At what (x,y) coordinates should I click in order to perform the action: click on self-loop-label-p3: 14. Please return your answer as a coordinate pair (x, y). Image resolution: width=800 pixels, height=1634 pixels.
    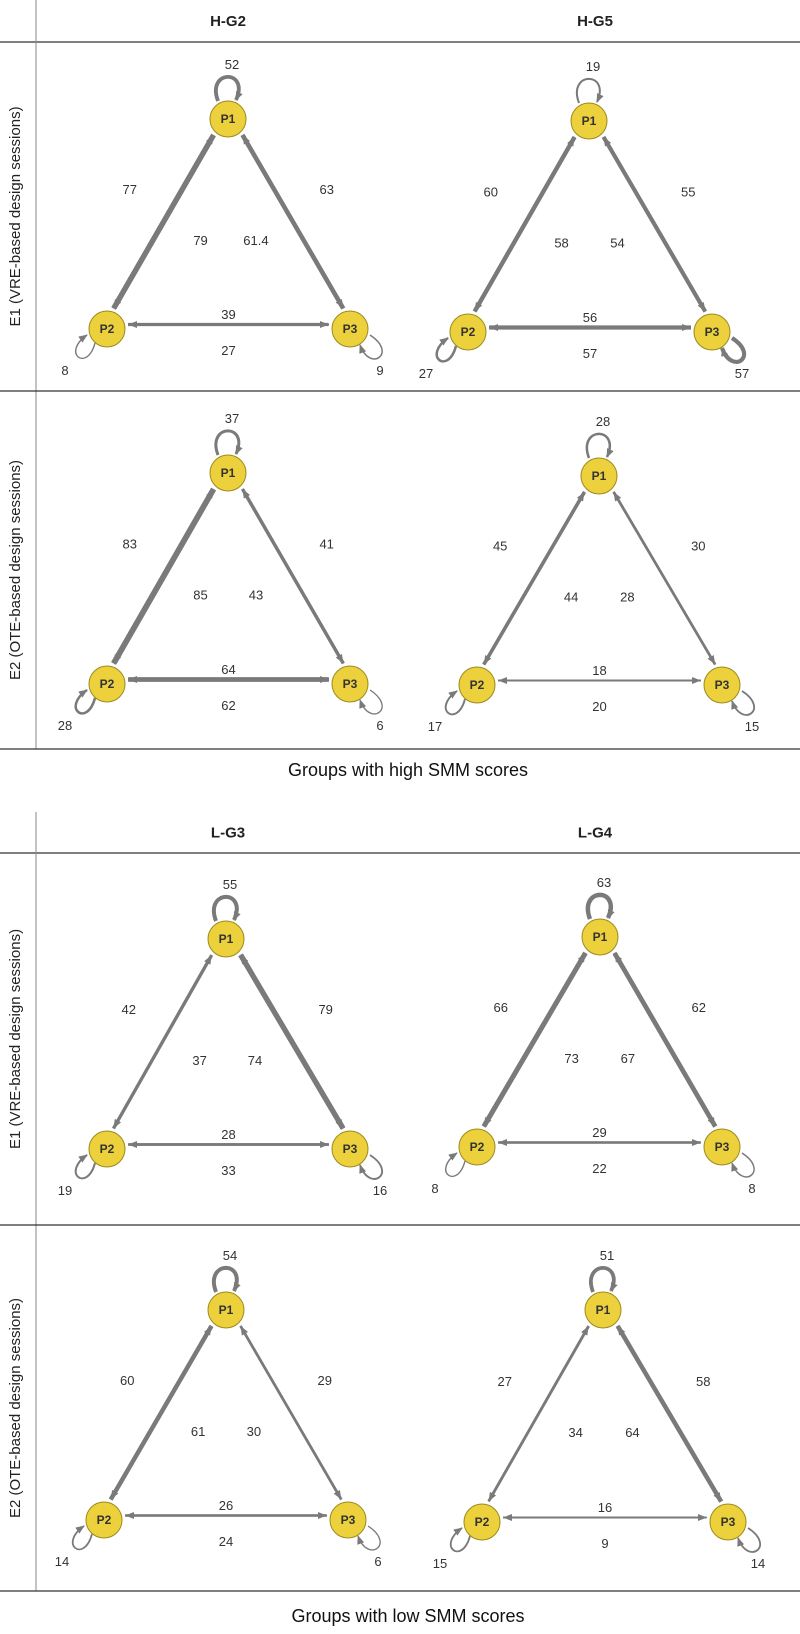
    Looking at the image, I should click on (758, 1563).